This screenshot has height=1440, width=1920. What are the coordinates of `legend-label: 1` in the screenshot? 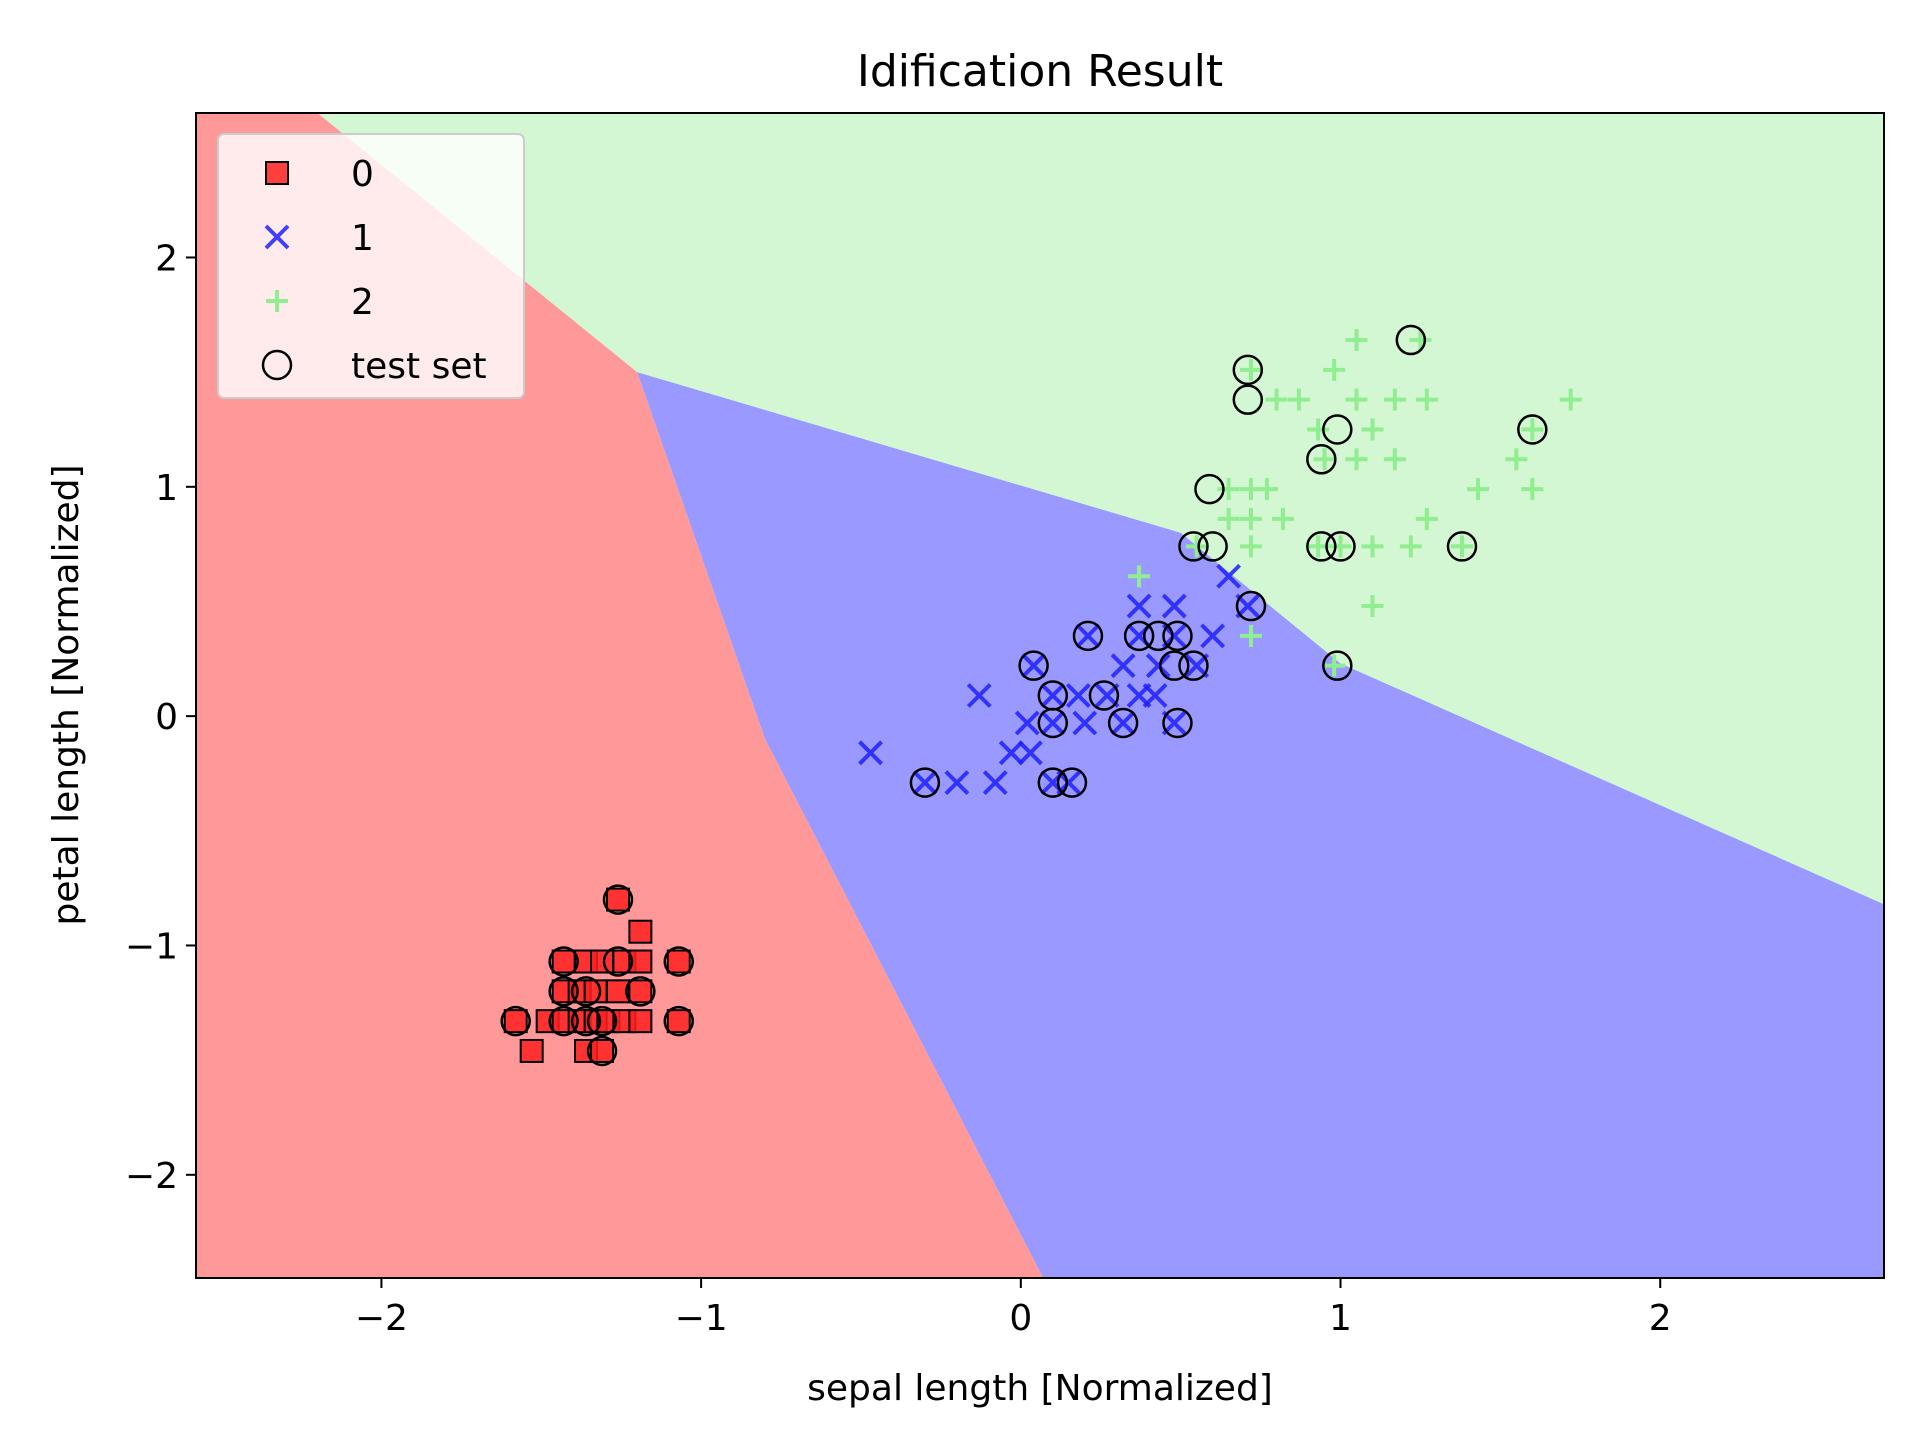 It's located at (362, 238).